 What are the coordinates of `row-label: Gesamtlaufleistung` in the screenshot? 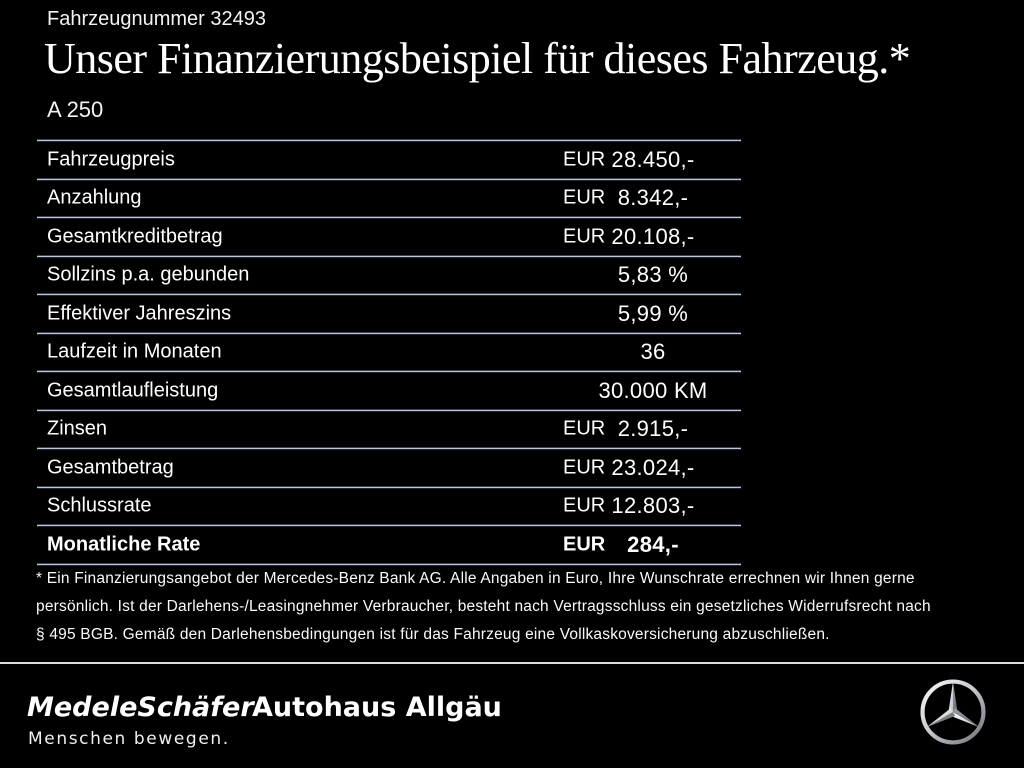 It's located at (133, 390).